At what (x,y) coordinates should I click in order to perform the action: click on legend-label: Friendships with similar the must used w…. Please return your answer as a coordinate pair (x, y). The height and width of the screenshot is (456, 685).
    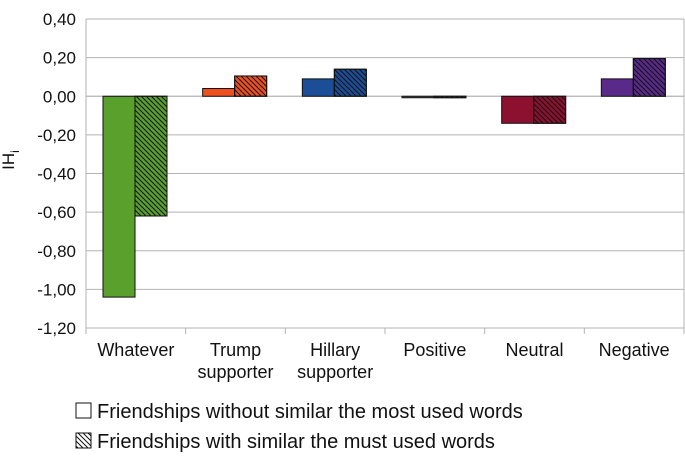
    Looking at the image, I should click on (296, 442).